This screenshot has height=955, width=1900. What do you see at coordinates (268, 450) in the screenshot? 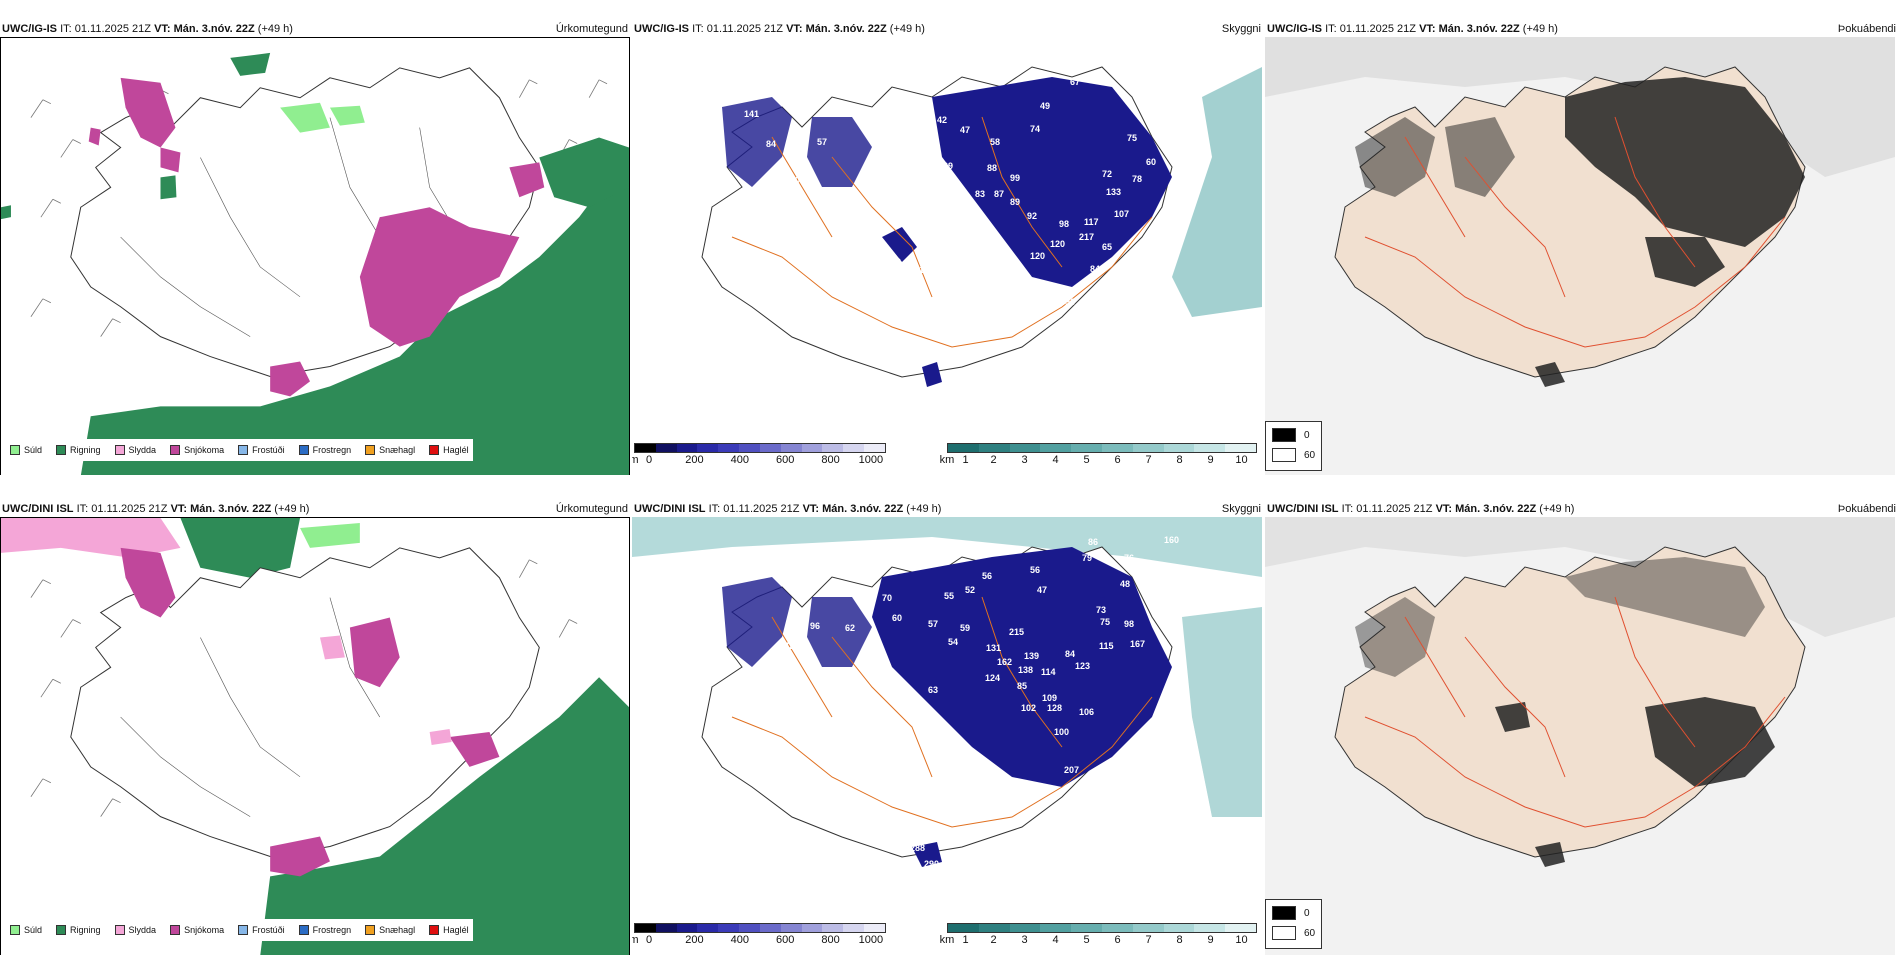
I see `legend-label: Frostúði` at bounding box center [268, 450].